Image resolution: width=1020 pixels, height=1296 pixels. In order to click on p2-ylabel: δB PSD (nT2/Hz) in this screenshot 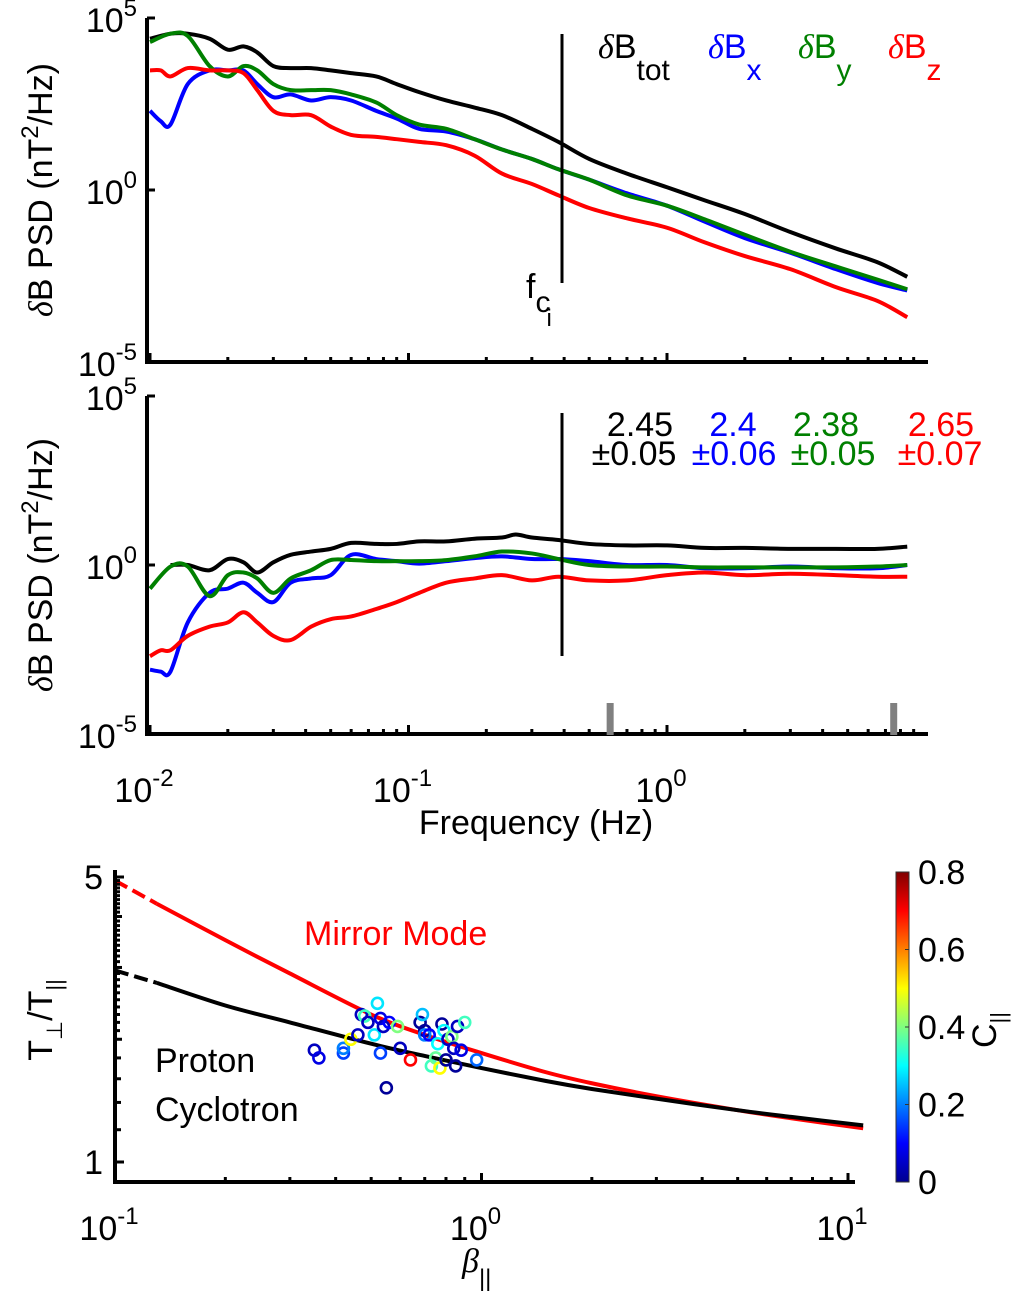, I will do `click(38, 565)`.